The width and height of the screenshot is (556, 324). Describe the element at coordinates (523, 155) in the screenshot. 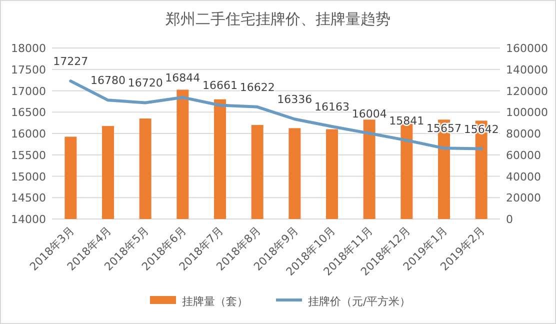

I see `y2-tick-label: 60000` at that location.